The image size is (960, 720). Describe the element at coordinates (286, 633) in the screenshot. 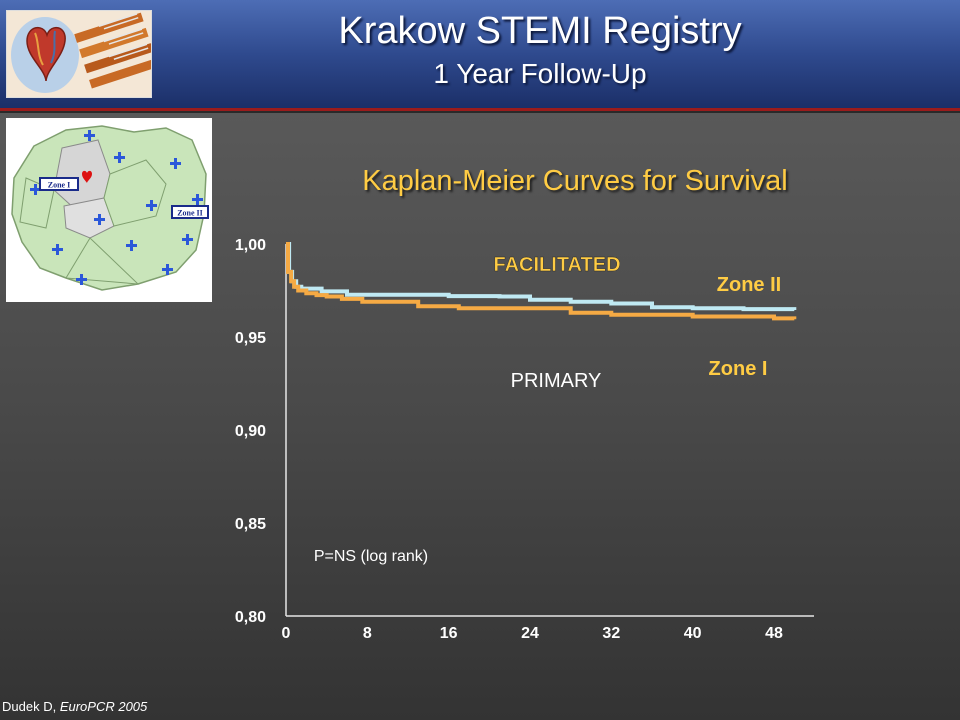

I see `x-tick-label: 0` at that location.